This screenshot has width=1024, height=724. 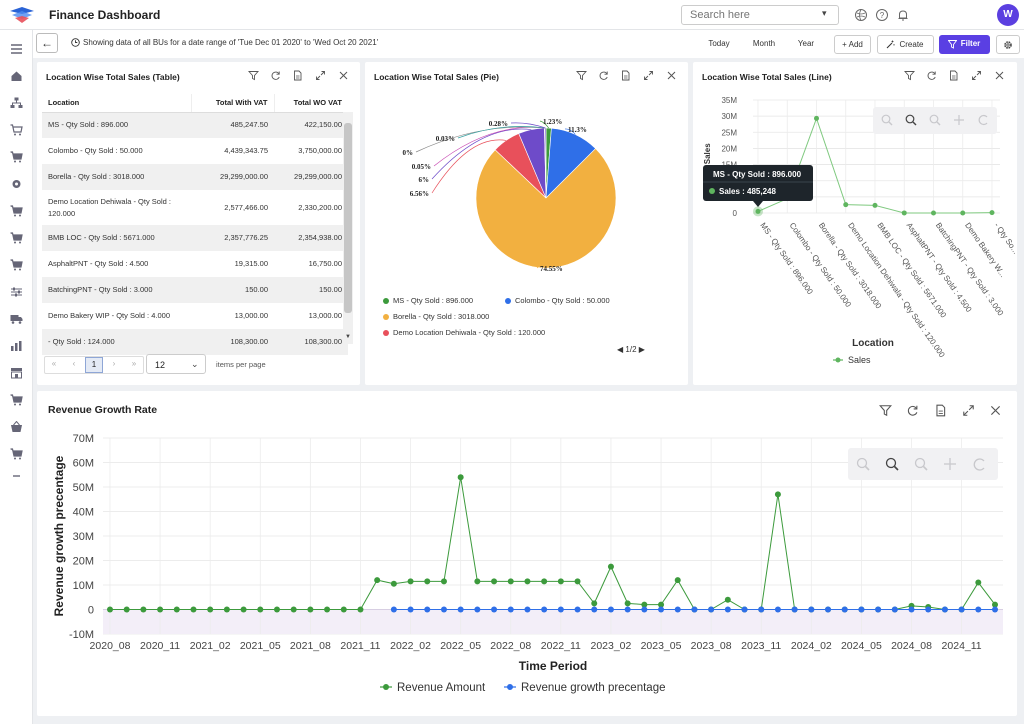 I want to click on avatar: W, so click(x=1008, y=15).